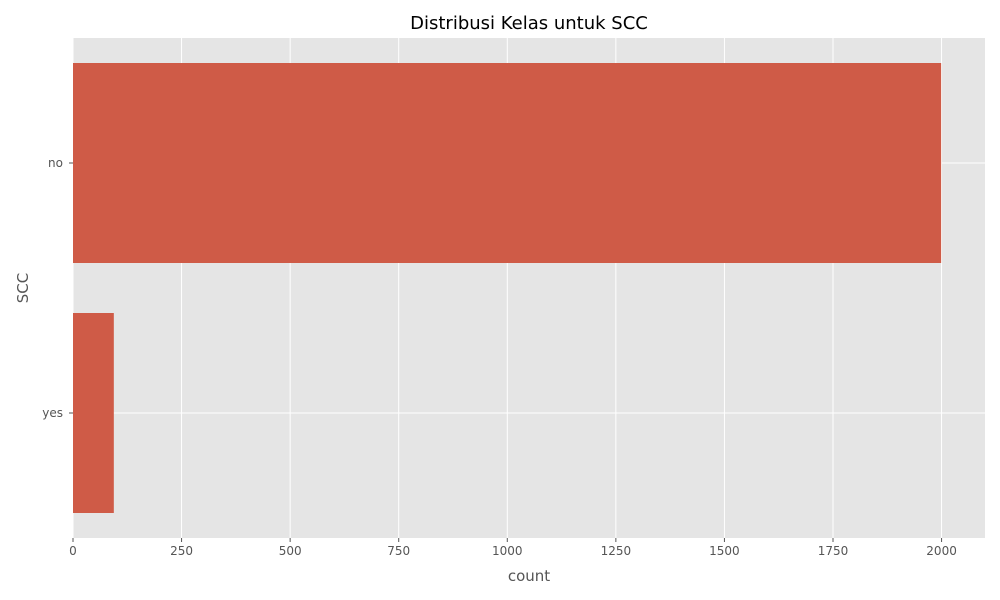 Image resolution: width=1000 pixels, height=600 pixels. I want to click on y-axis-ticks: no yes, so click(57, 288).